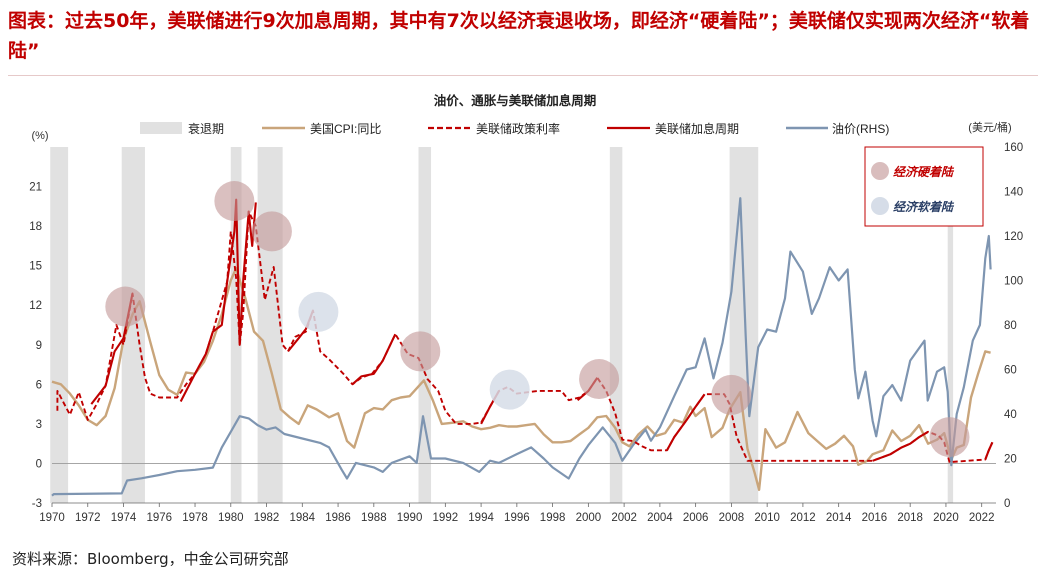  What do you see at coordinates (696, 518) in the screenshot?
I see `x-tick-label: 2006` at bounding box center [696, 518].